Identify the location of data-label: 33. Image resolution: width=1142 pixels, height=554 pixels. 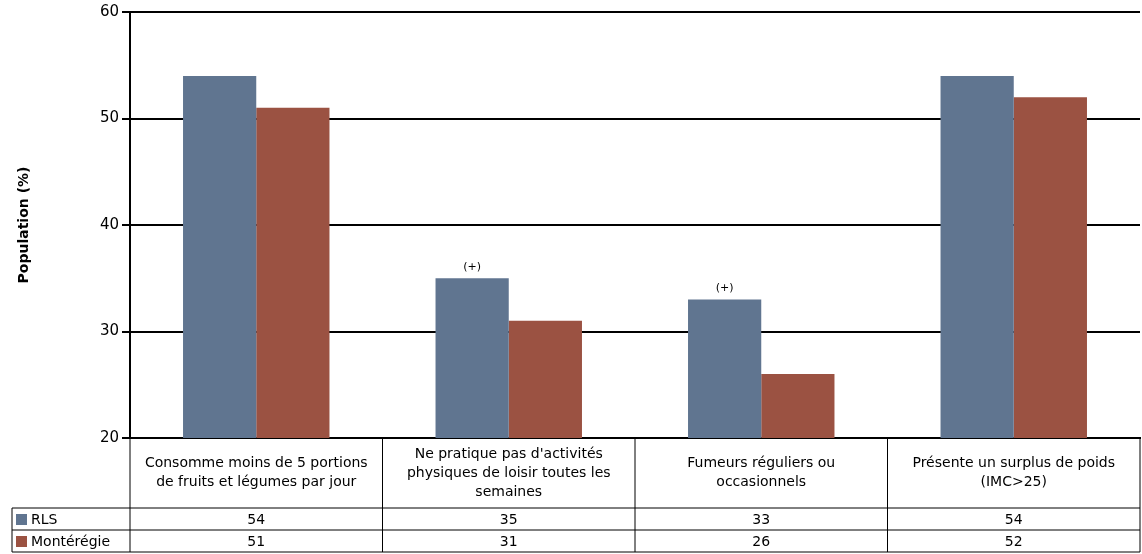
(761, 518).